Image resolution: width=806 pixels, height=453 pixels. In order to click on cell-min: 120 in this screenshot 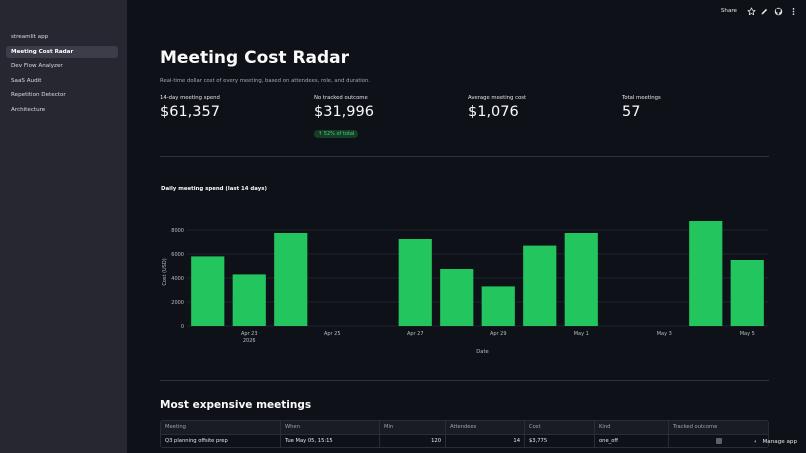, I will do `click(413, 441)`.